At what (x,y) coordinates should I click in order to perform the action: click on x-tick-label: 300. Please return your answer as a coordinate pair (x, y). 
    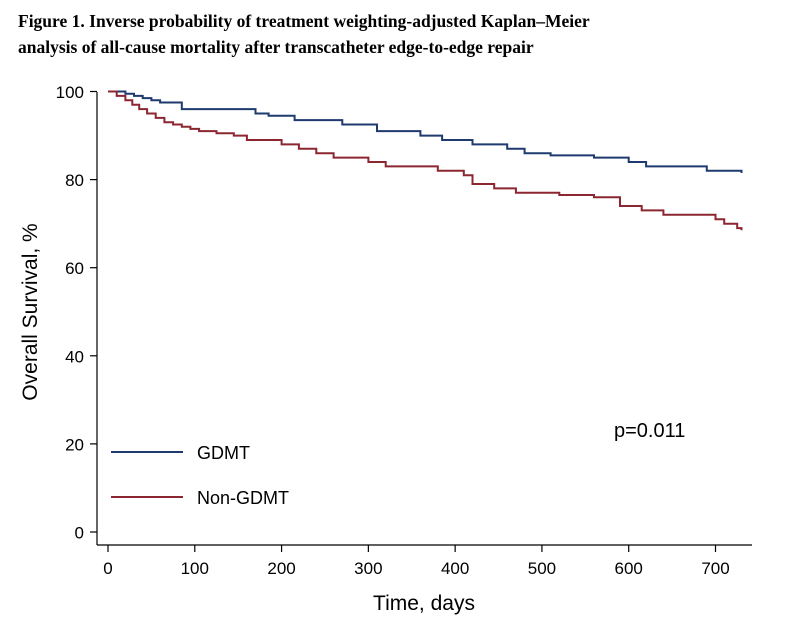
    Looking at the image, I should click on (368, 568).